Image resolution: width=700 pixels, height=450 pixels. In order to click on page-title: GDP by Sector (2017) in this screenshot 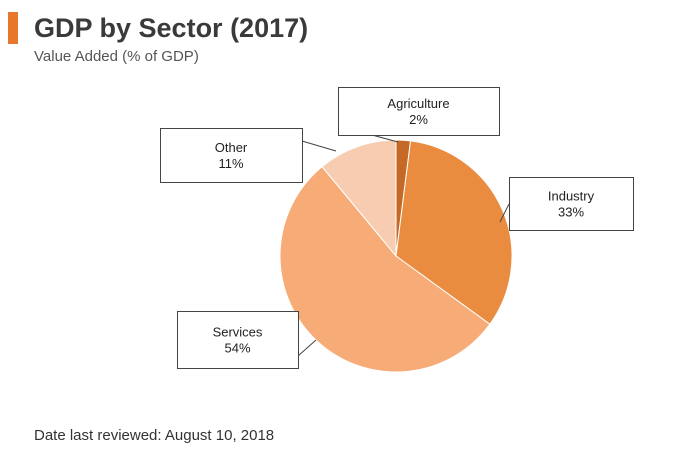, I will do `click(171, 28)`.